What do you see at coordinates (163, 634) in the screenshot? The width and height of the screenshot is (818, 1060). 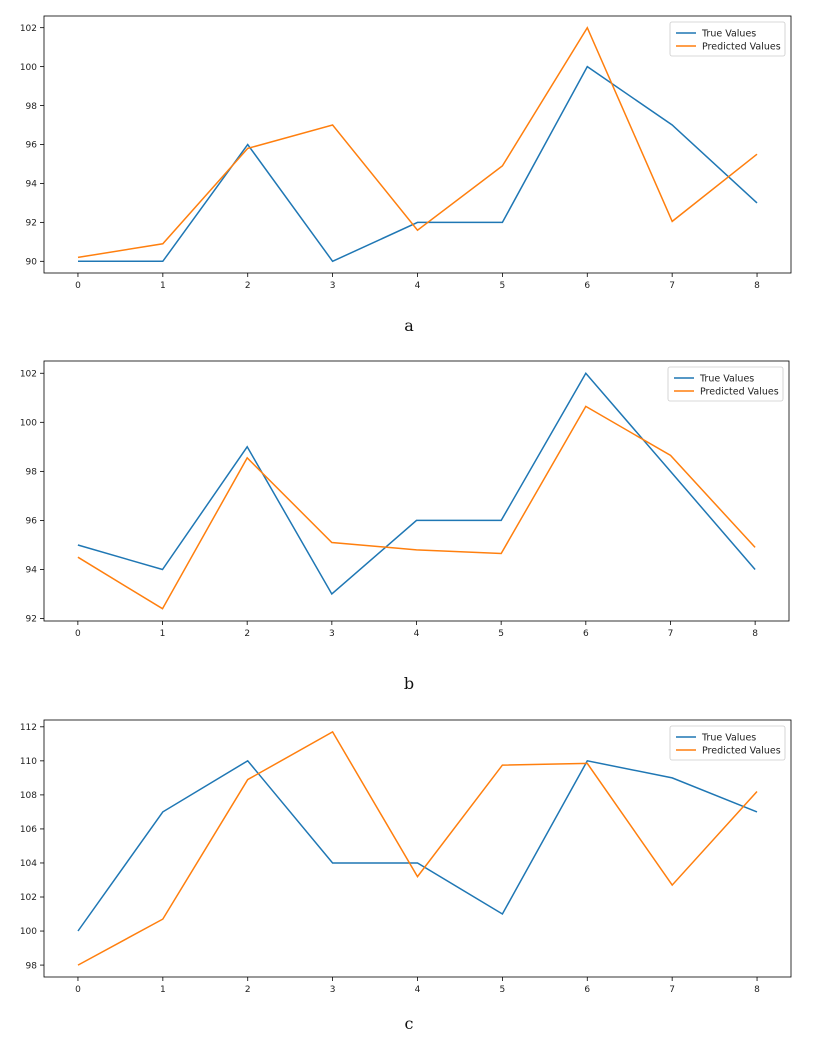 I see `x-tick-label-b: 1` at bounding box center [163, 634].